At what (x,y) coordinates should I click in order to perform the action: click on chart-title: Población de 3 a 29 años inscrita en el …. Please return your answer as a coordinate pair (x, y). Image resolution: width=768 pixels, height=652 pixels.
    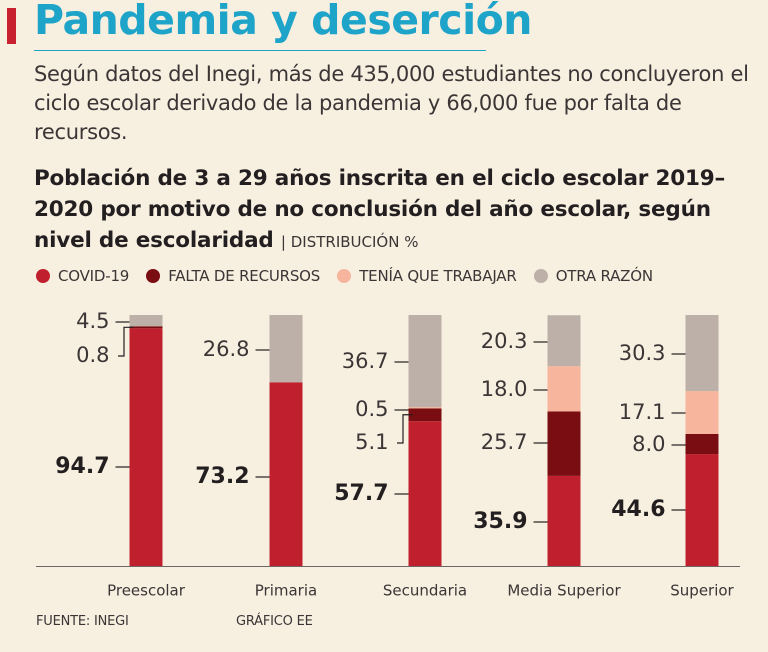
    Looking at the image, I should click on (394, 210).